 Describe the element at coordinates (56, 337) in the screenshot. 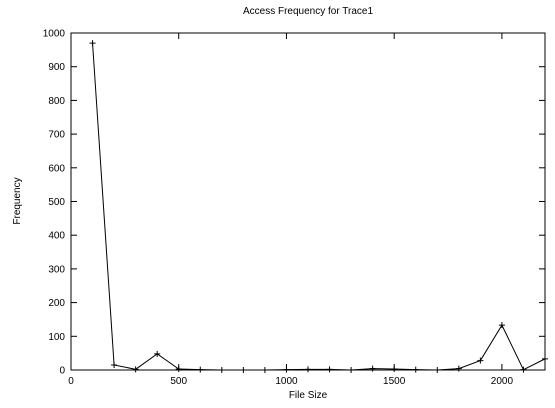

I see `y-tick-label: 100` at that location.